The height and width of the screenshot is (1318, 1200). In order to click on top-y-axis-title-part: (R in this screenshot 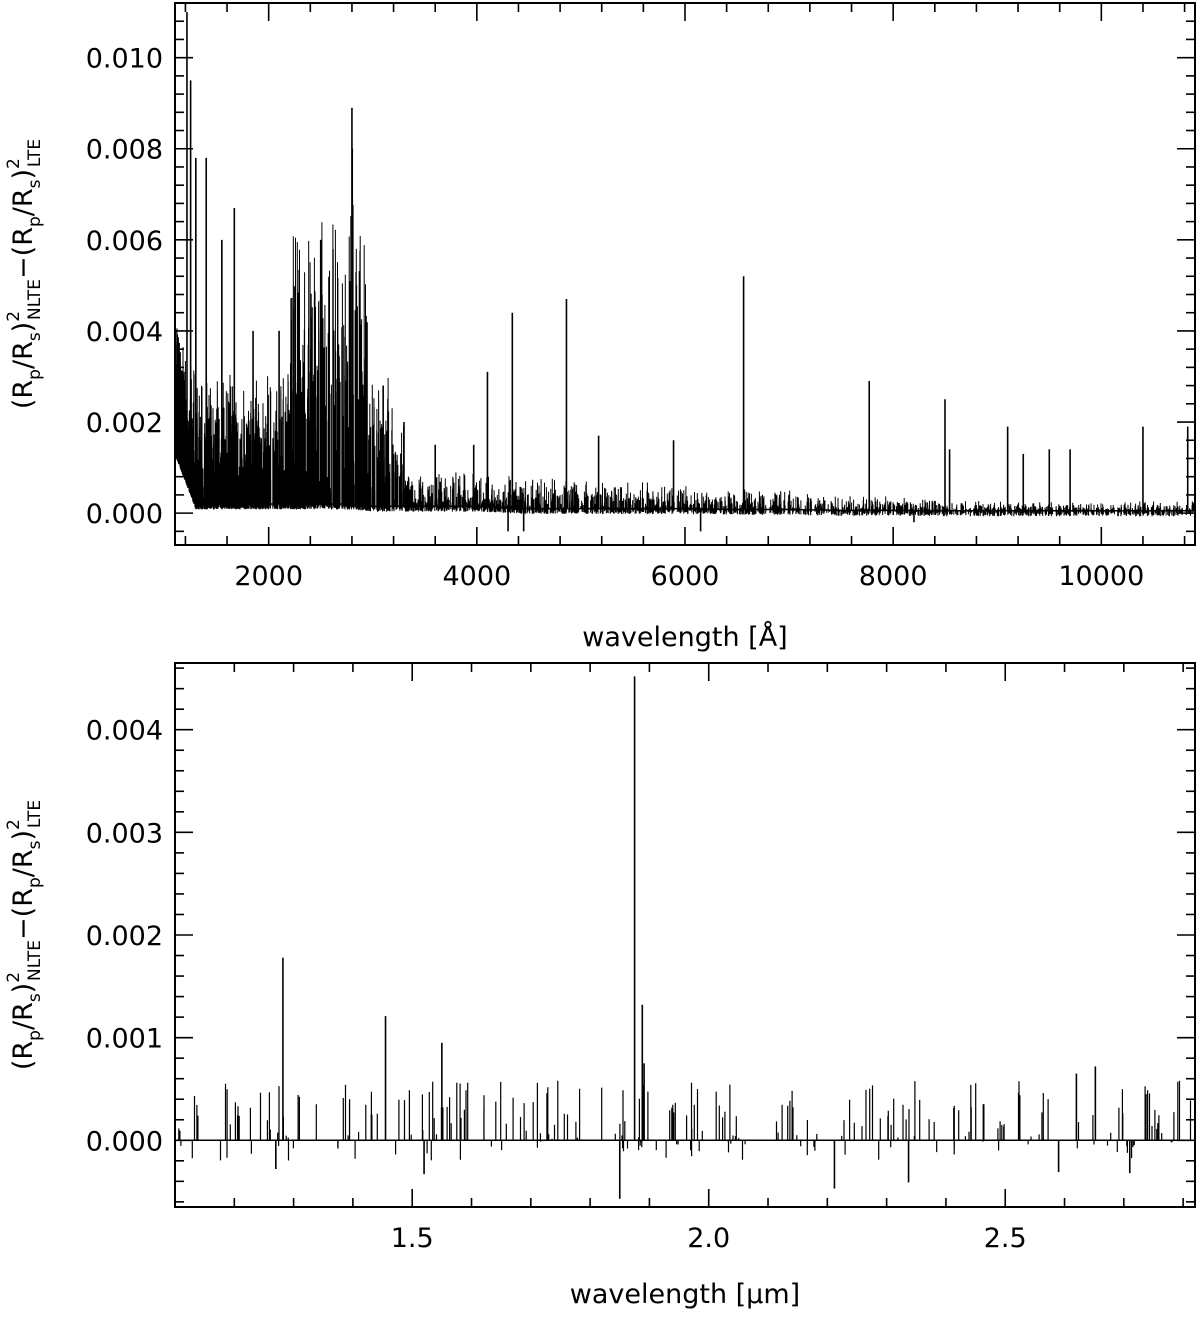, I will do `click(23, 394)`.